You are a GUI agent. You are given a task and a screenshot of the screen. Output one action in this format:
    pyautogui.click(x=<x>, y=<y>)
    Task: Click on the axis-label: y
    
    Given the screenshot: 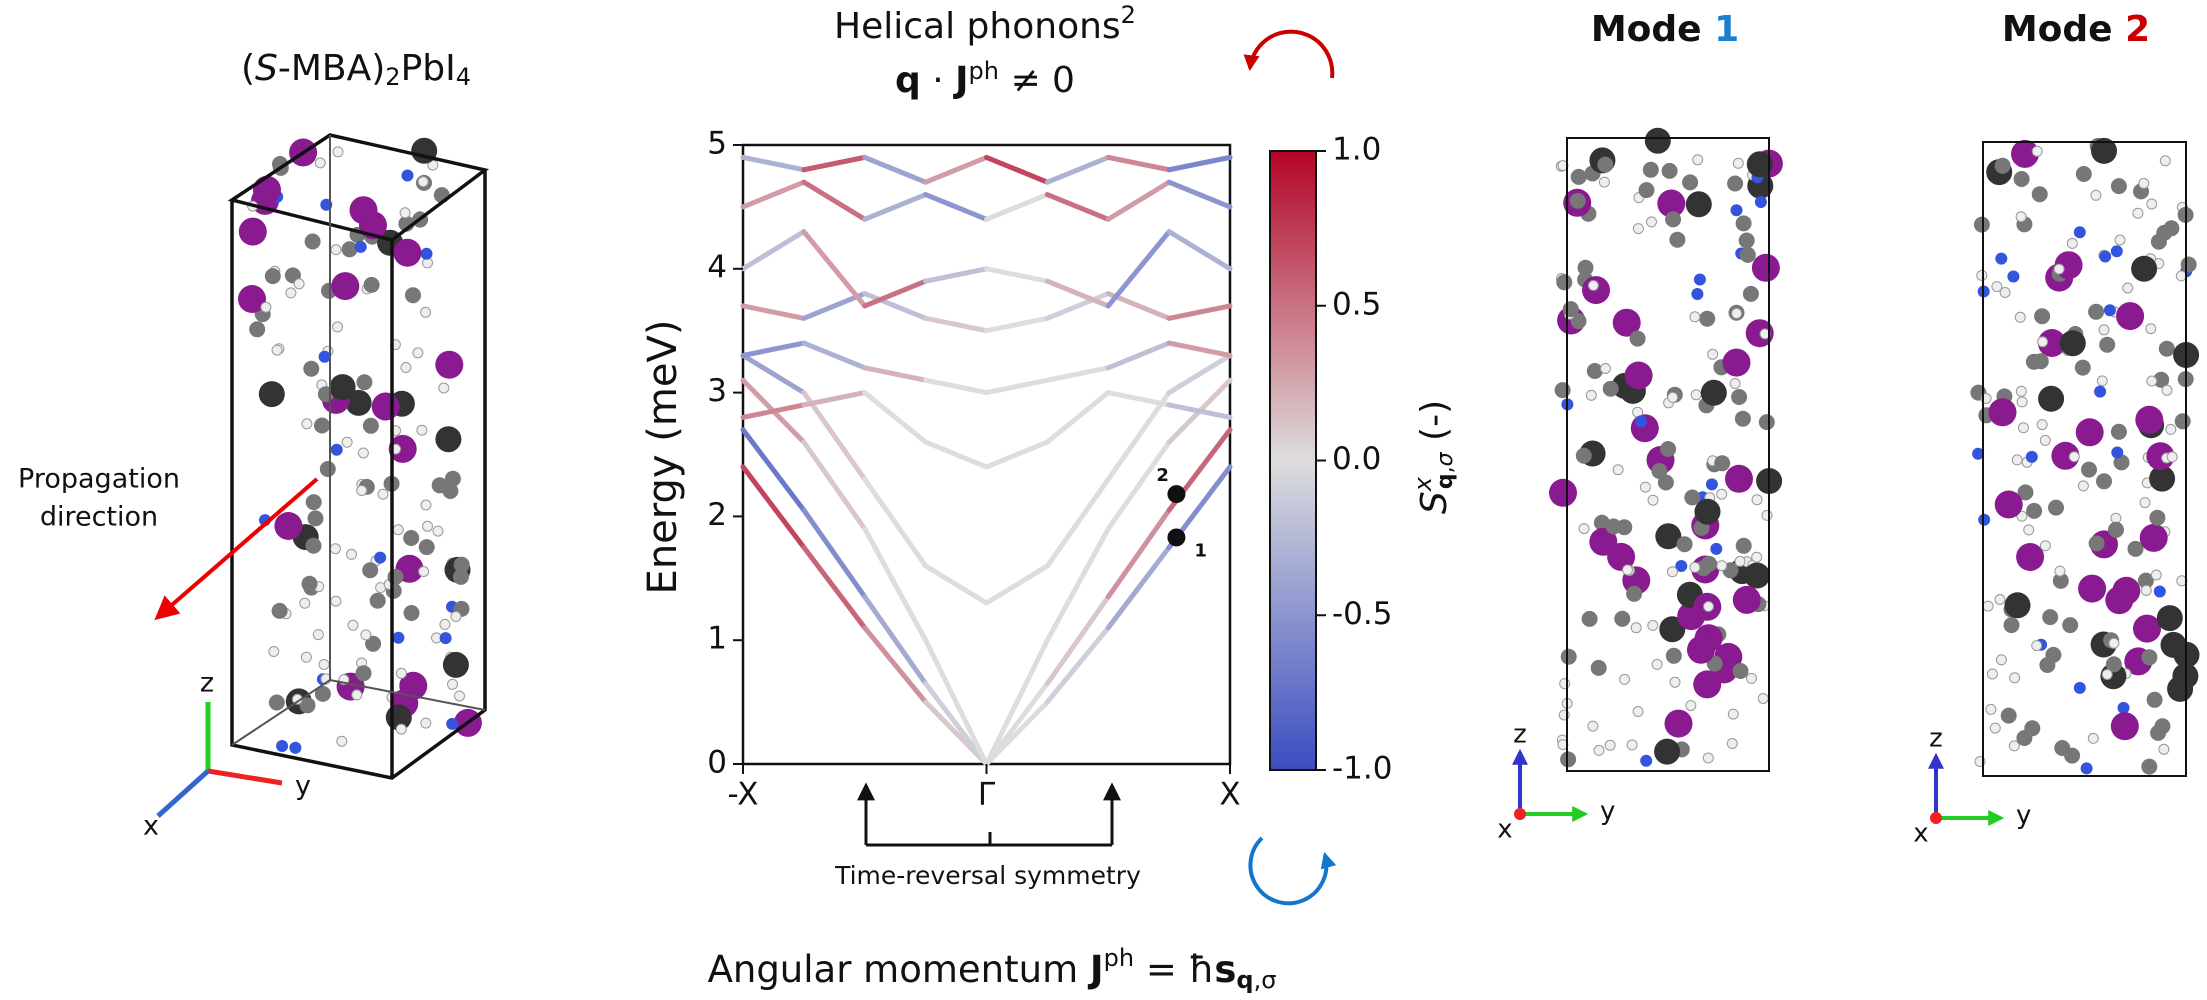 What is the action you would take?
    pyautogui.click(x=1607, y=812)
    